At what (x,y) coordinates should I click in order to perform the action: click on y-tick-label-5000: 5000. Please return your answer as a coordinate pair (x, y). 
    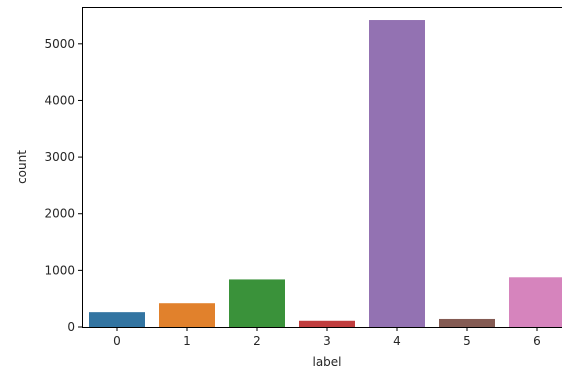
    Looking at the image, I should click on (59, 44).